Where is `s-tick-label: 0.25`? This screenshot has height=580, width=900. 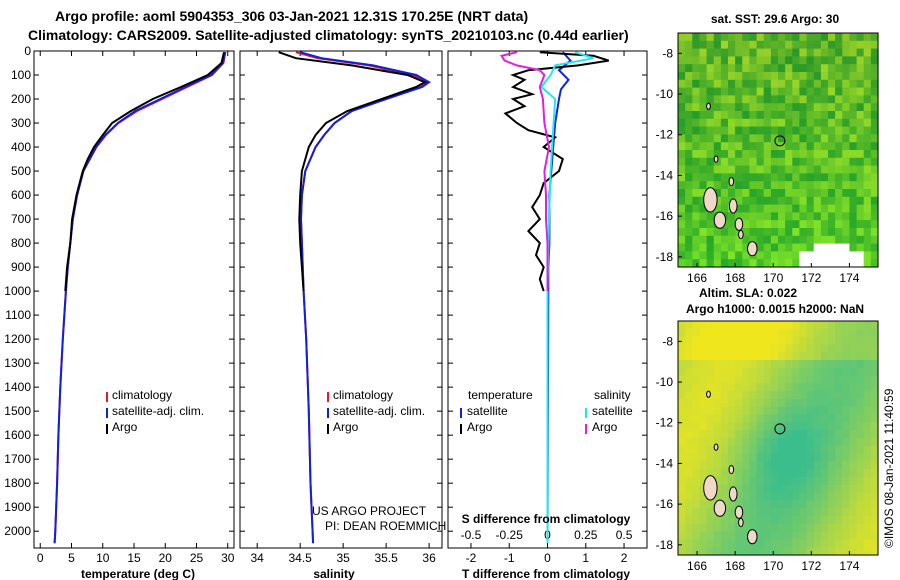 s-tick-label: 0.25 is located at coordinates (586, 535).